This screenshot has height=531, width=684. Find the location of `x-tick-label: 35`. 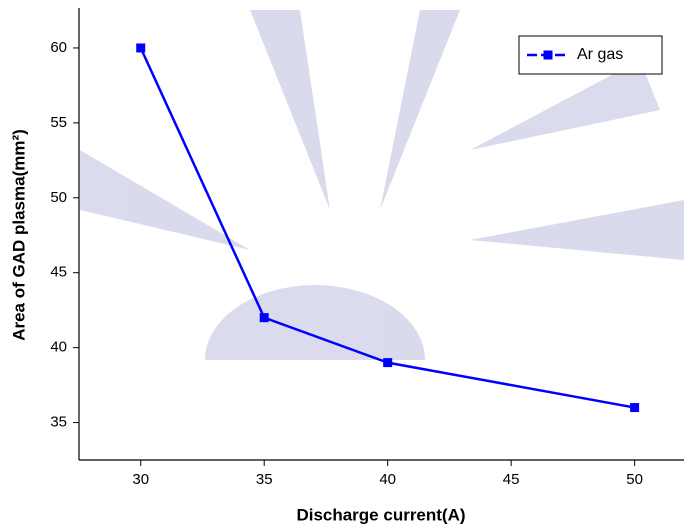

x-tick-label: 35 is located at coordinates (264, 479).